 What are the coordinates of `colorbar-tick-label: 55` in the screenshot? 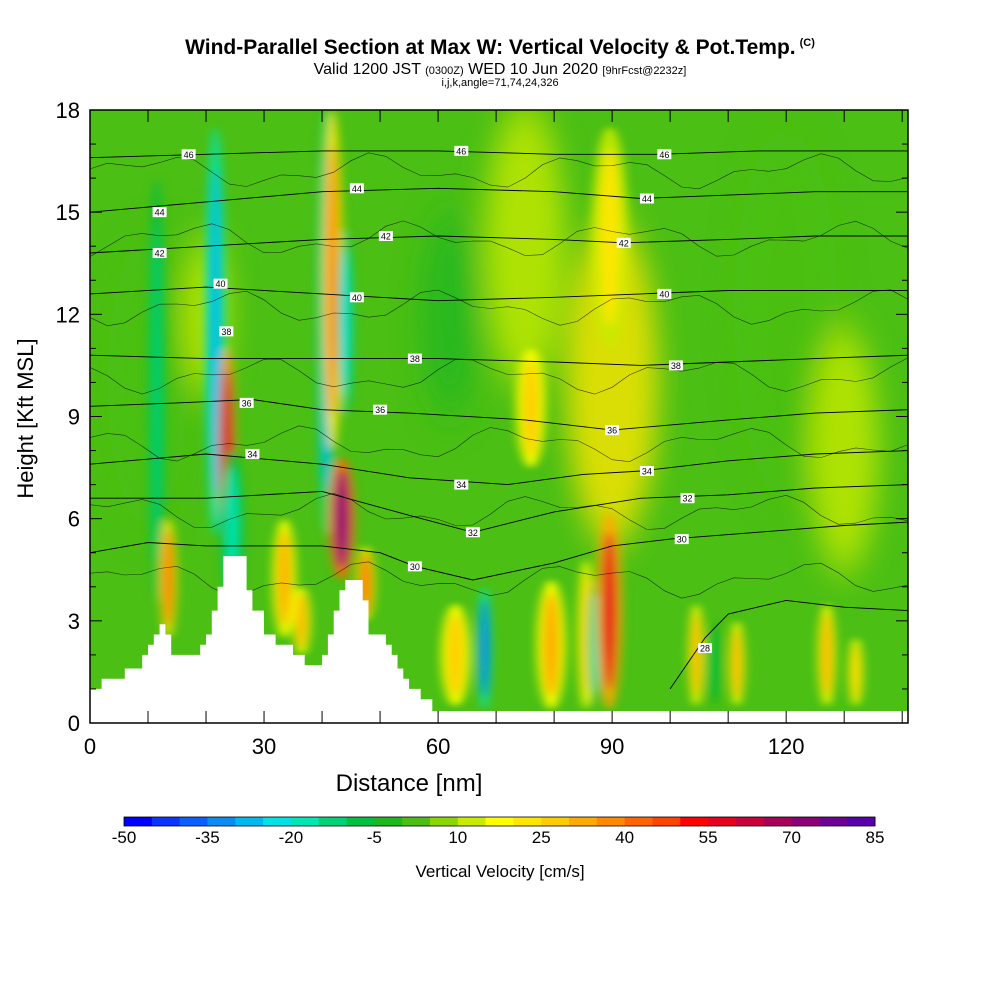 It's located at (708, 837).